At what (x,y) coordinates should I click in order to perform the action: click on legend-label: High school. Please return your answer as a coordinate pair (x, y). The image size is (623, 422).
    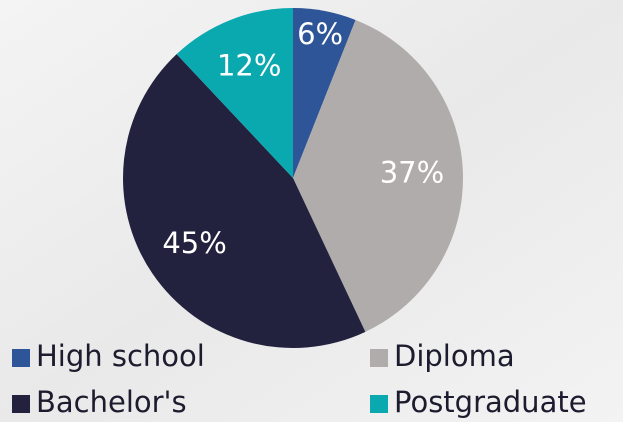
    Looking at the image, I should click on (120, 356).